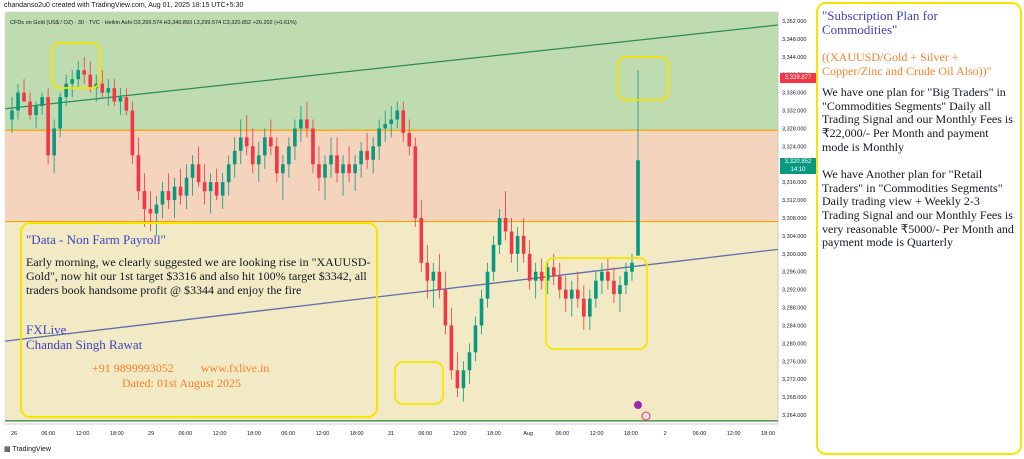  Describe the element at coordinates (391, 434) in the screenshot. I see `x-tick-label: 31` at that location.